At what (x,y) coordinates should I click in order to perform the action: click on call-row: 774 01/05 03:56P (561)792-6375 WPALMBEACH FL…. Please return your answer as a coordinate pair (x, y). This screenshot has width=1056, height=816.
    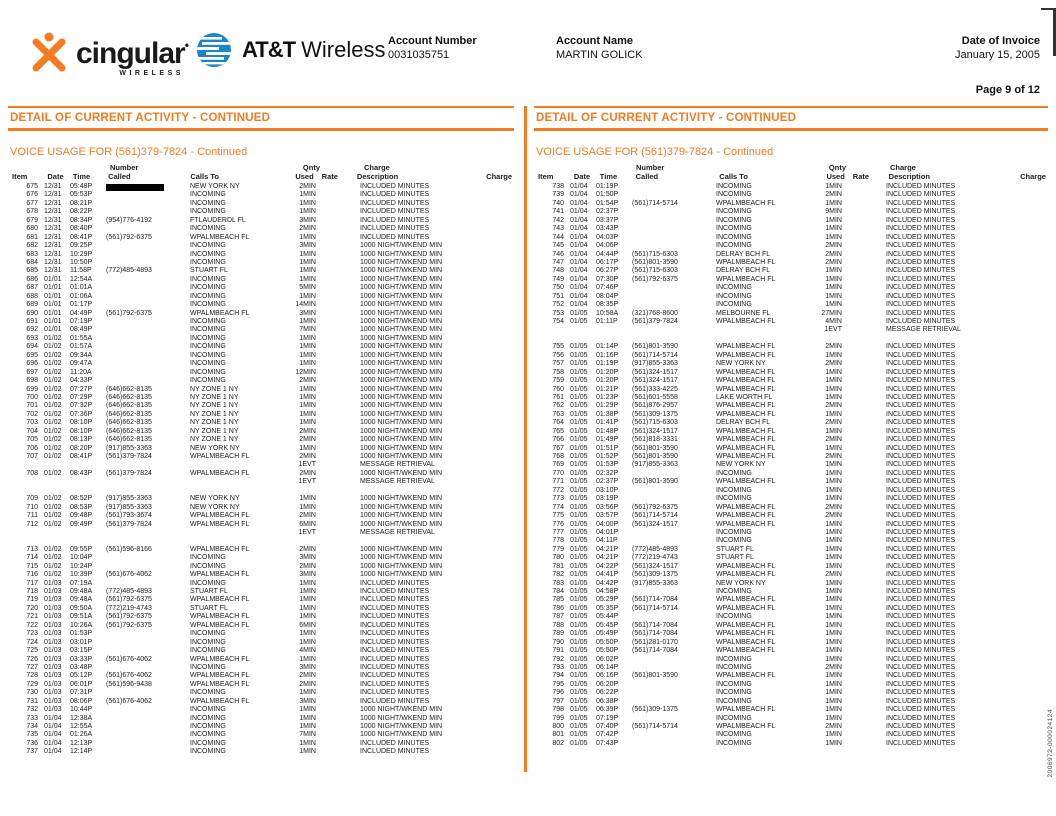
    Looking at the image, I should click on (754, 507).